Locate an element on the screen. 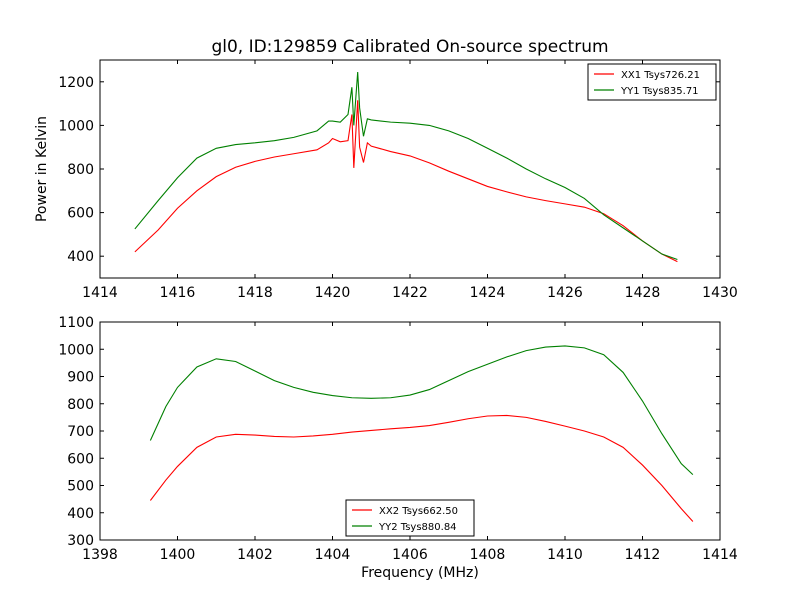 This screenshot has height=600, width=800. x-tick-label: 1404 is located at coordinates (333, 555).